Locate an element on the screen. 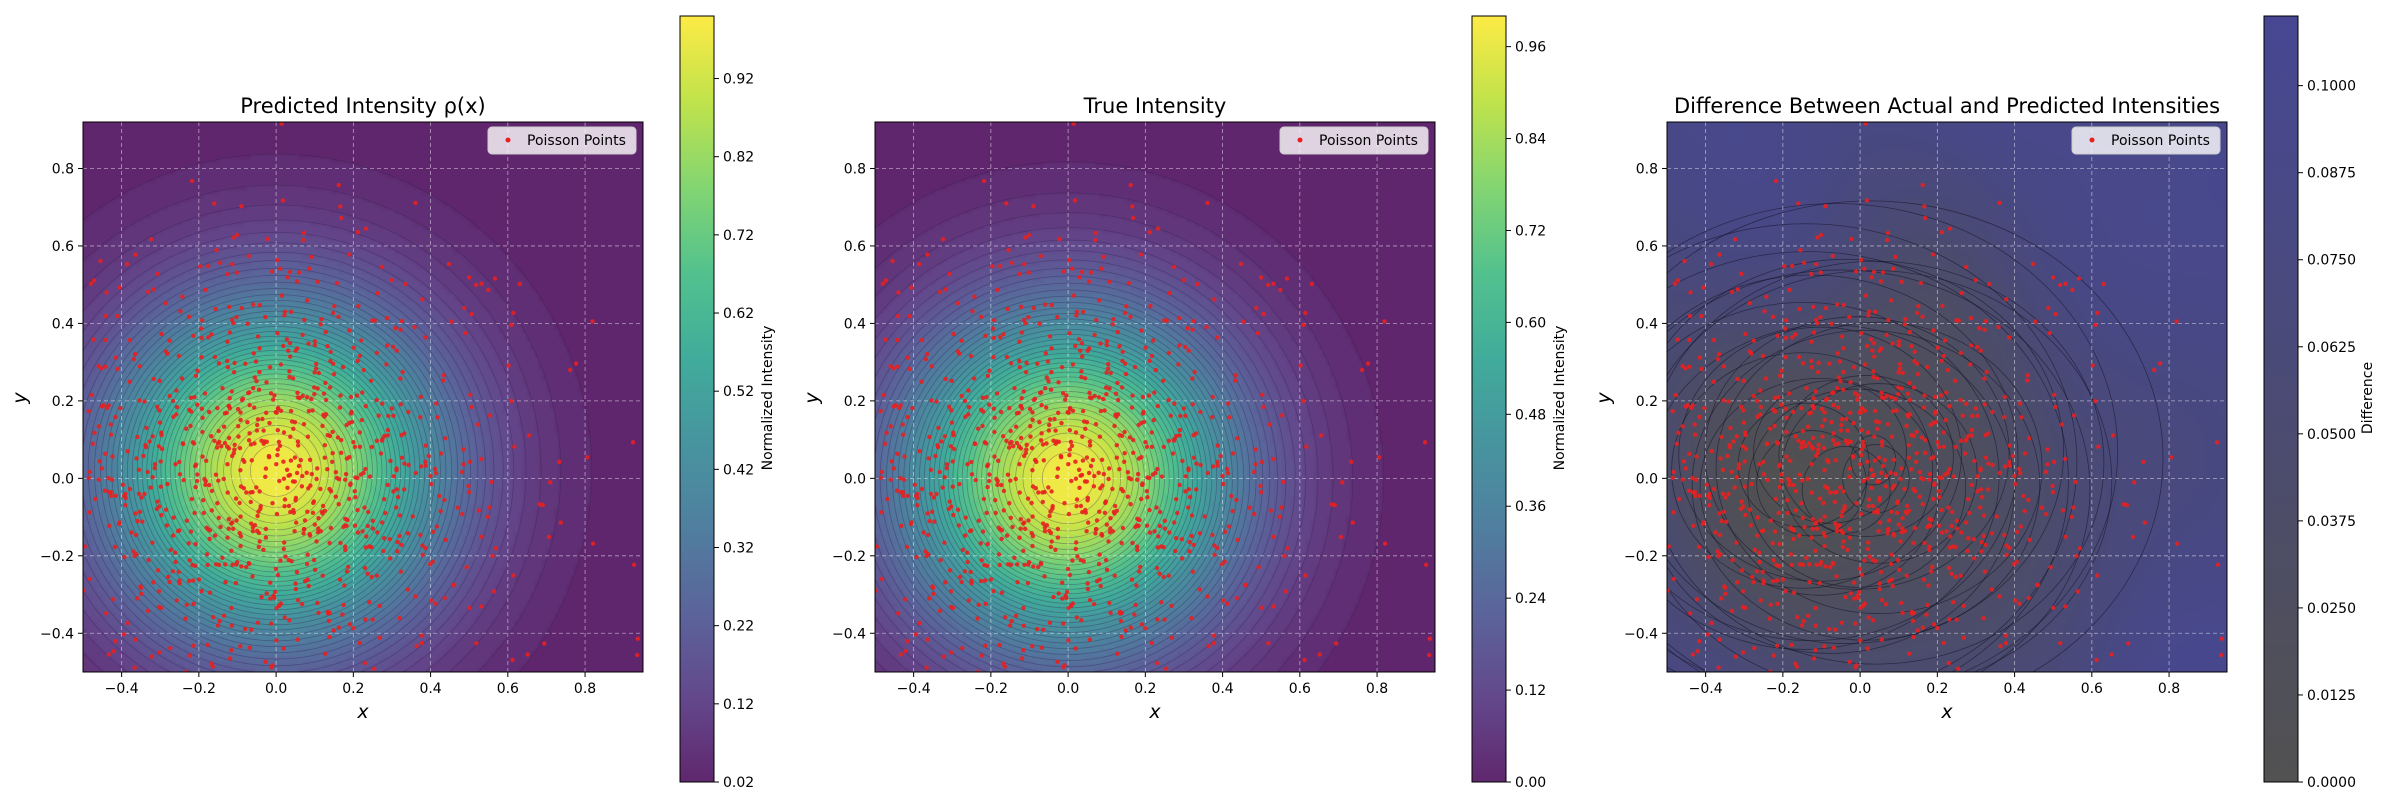  legend-box is located at coordinates (2146, 140).